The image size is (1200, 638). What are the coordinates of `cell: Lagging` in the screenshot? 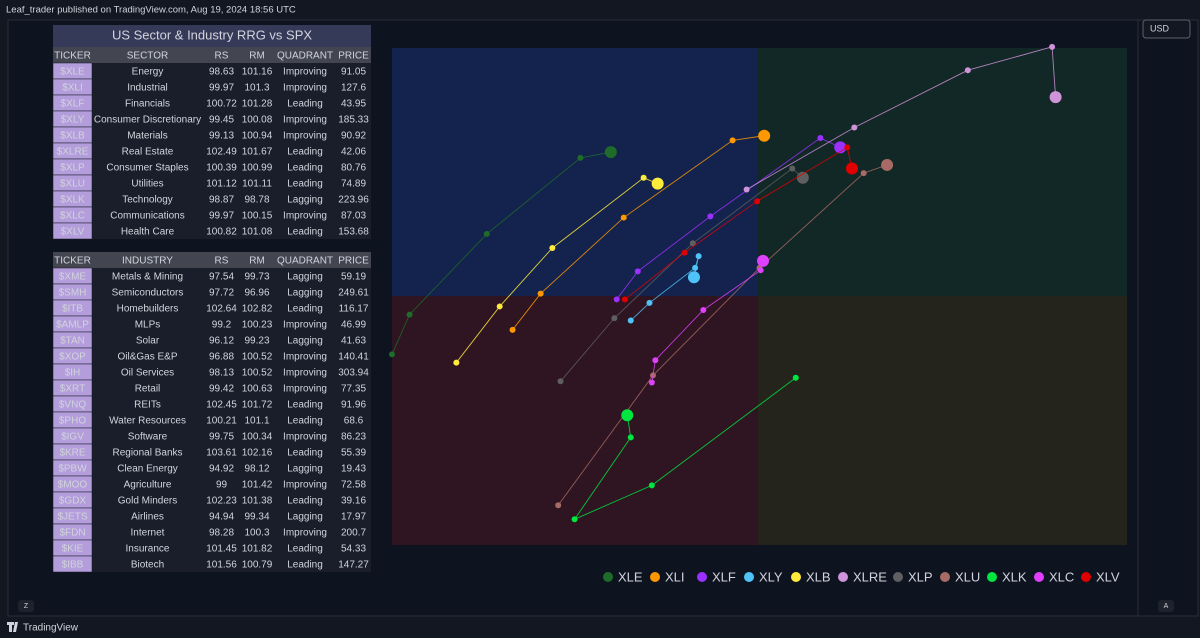 It's located at (305, 293).